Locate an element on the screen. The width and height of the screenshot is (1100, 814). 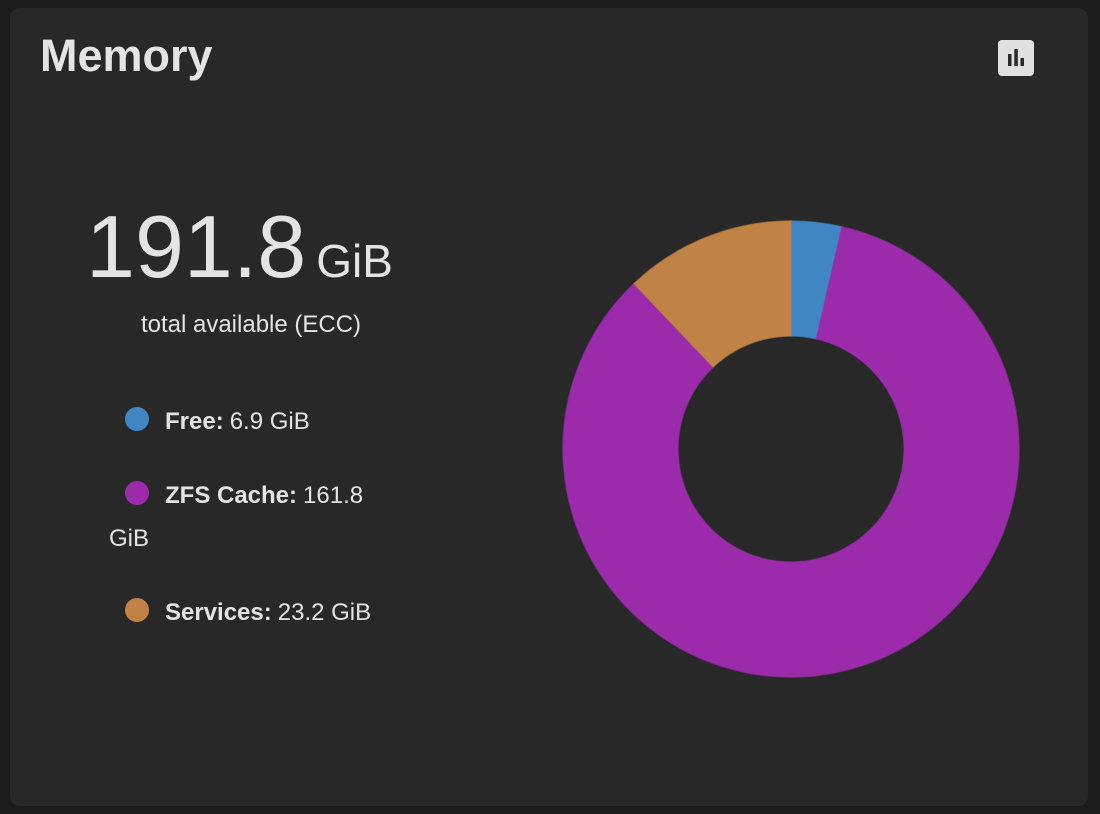
legend-label: Services: is located at coordinates (218, 612).